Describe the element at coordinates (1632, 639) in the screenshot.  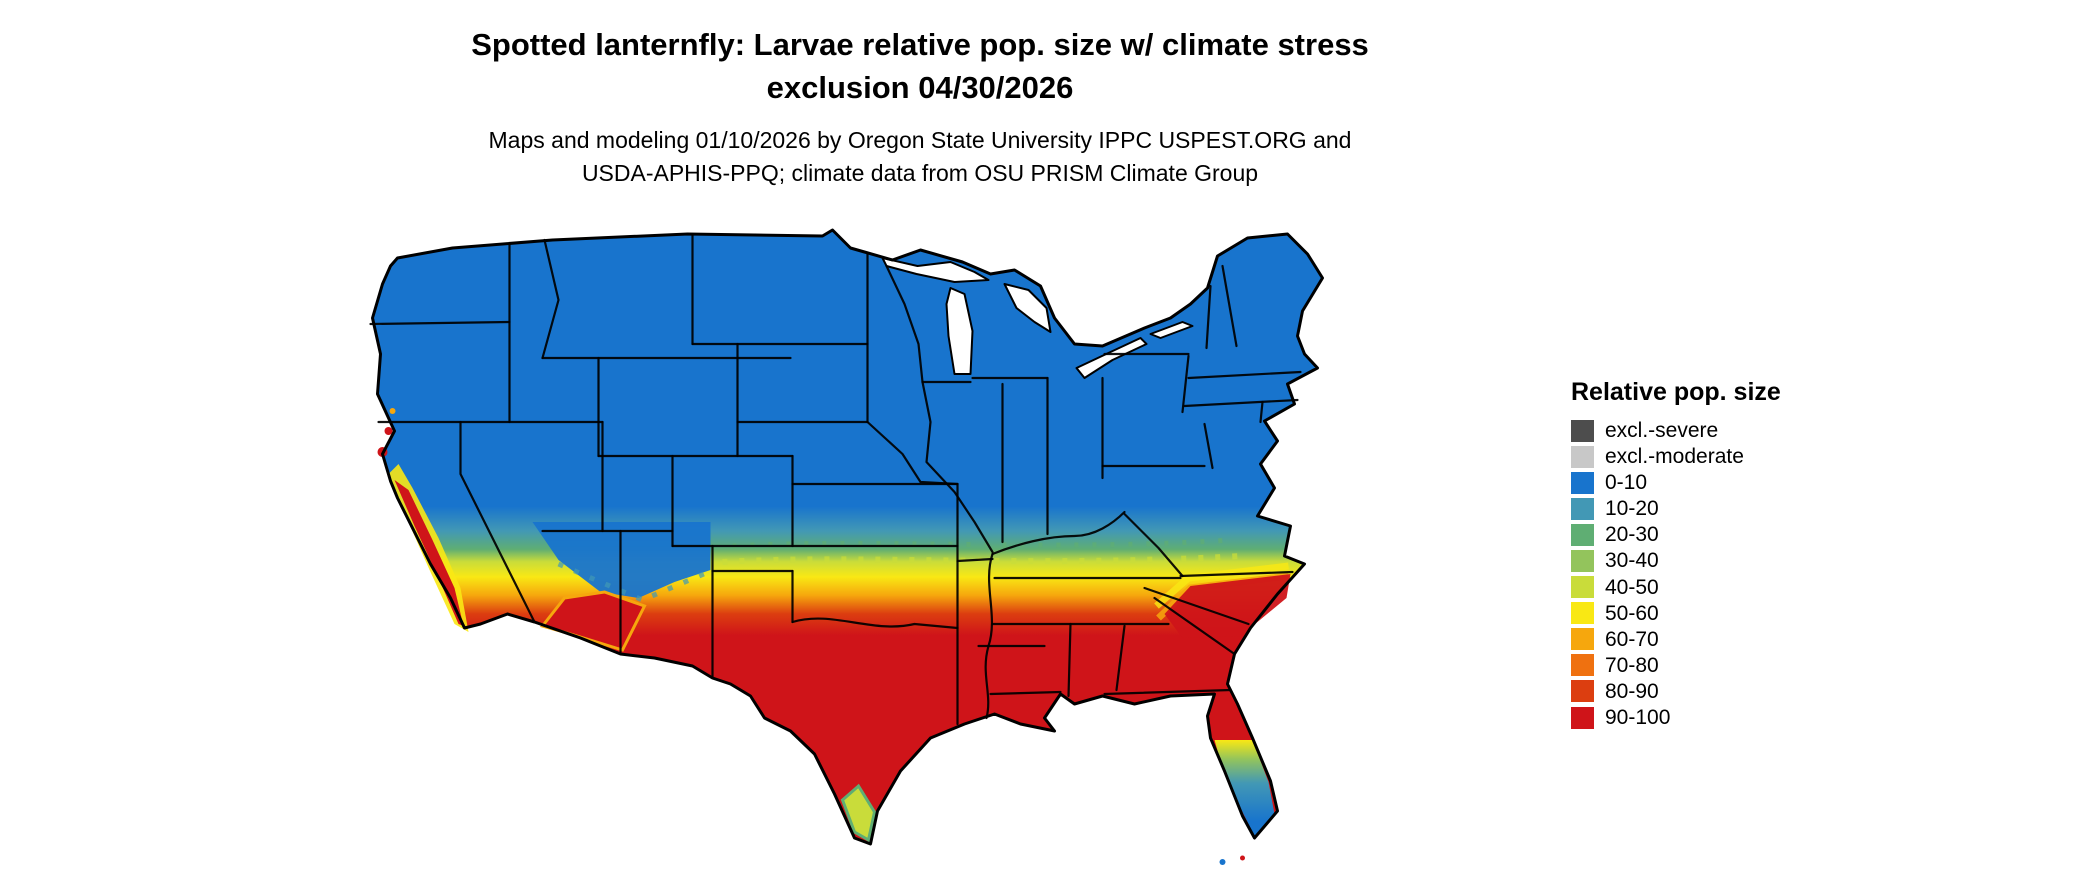
I see `legend-item-label: 60-70` at that location.